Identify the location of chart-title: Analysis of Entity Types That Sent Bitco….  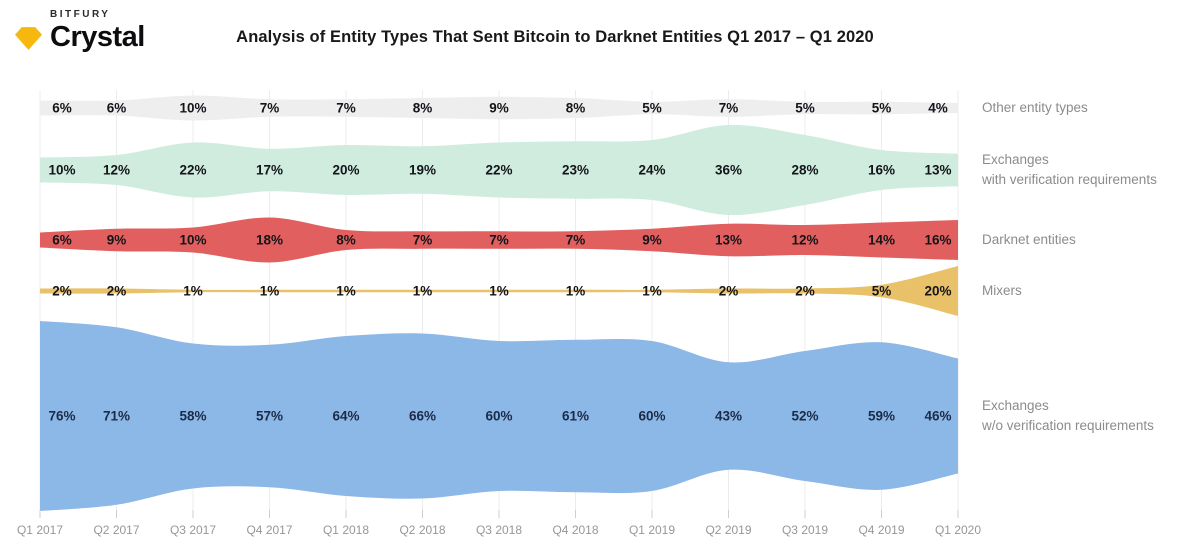
(555, 37).